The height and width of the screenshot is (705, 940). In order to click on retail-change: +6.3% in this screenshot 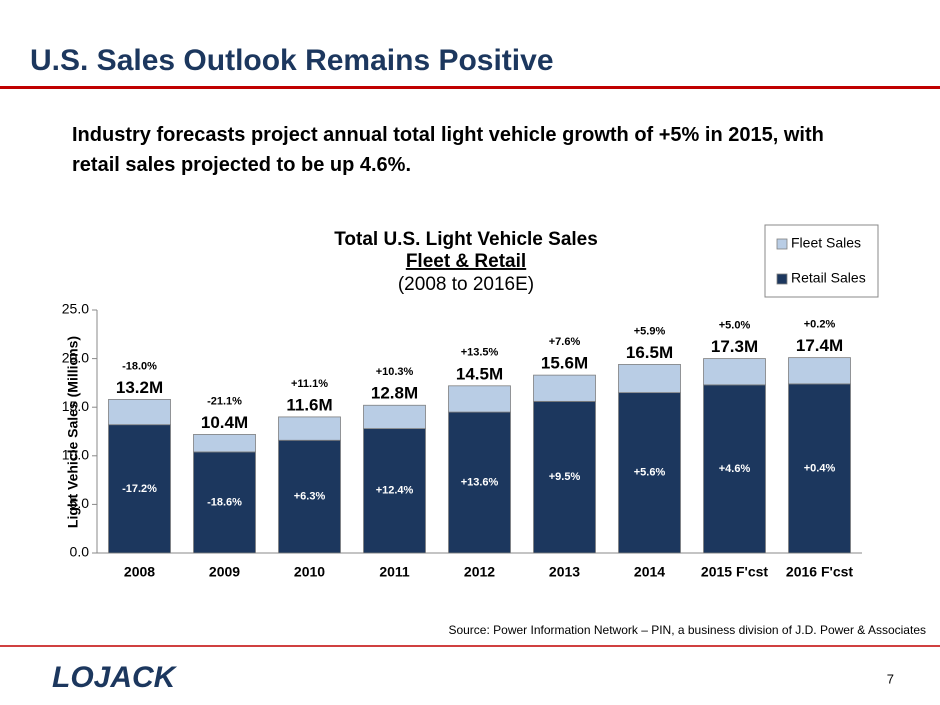, I will do `click(310, 497)`.